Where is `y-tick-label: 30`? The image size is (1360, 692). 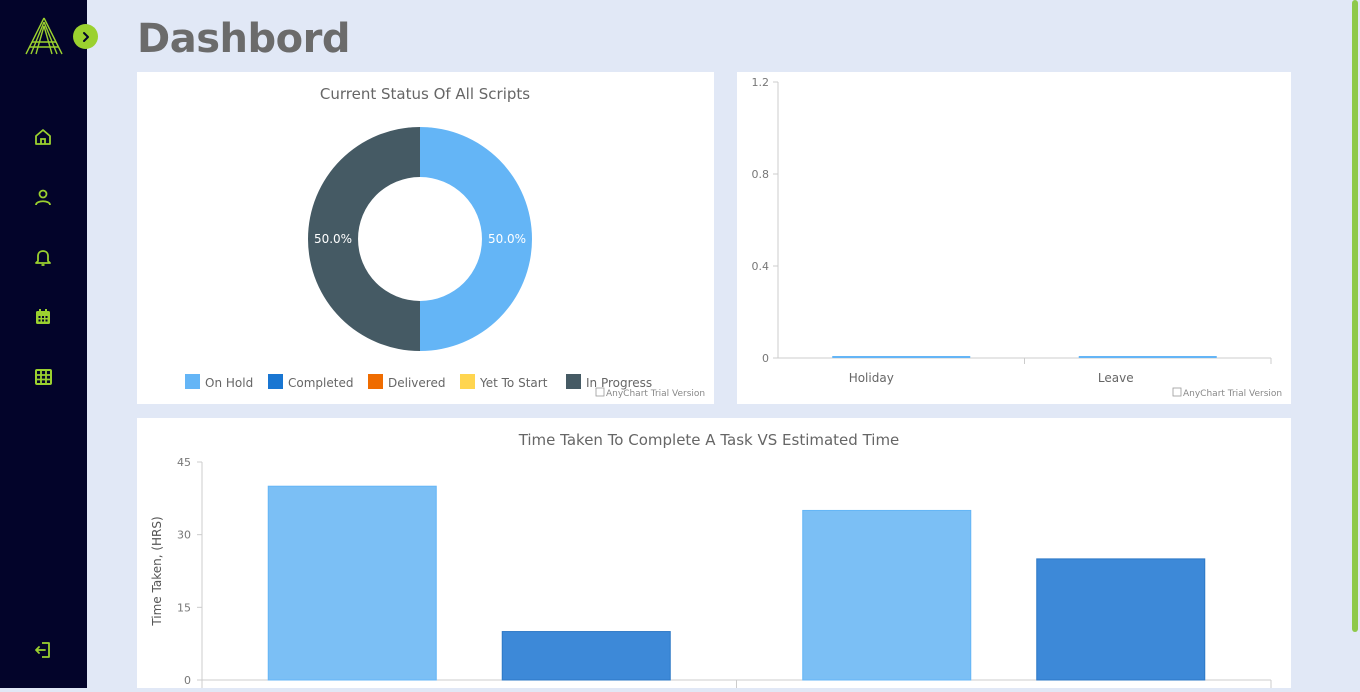
y-tick-label: 30 is located at coordinates (184, 535).